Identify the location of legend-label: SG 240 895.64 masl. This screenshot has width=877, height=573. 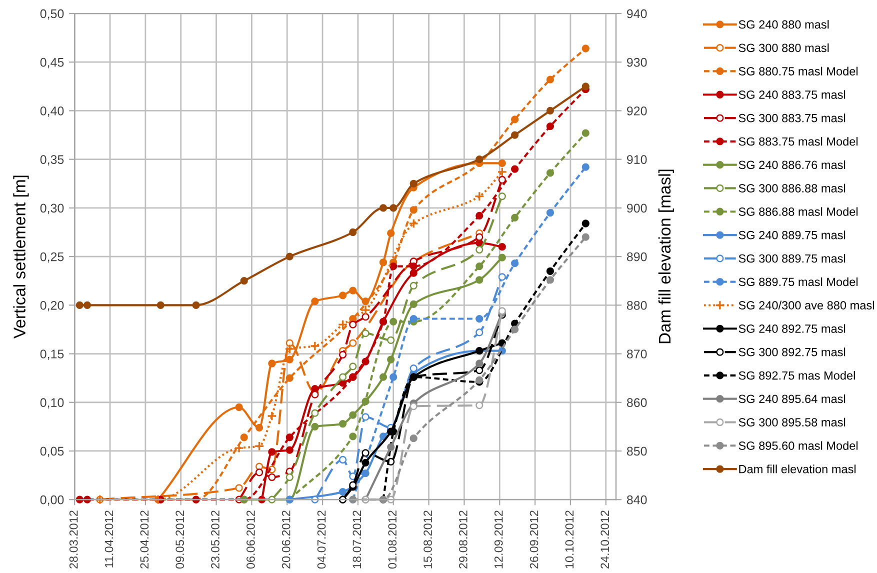
(792, 399).